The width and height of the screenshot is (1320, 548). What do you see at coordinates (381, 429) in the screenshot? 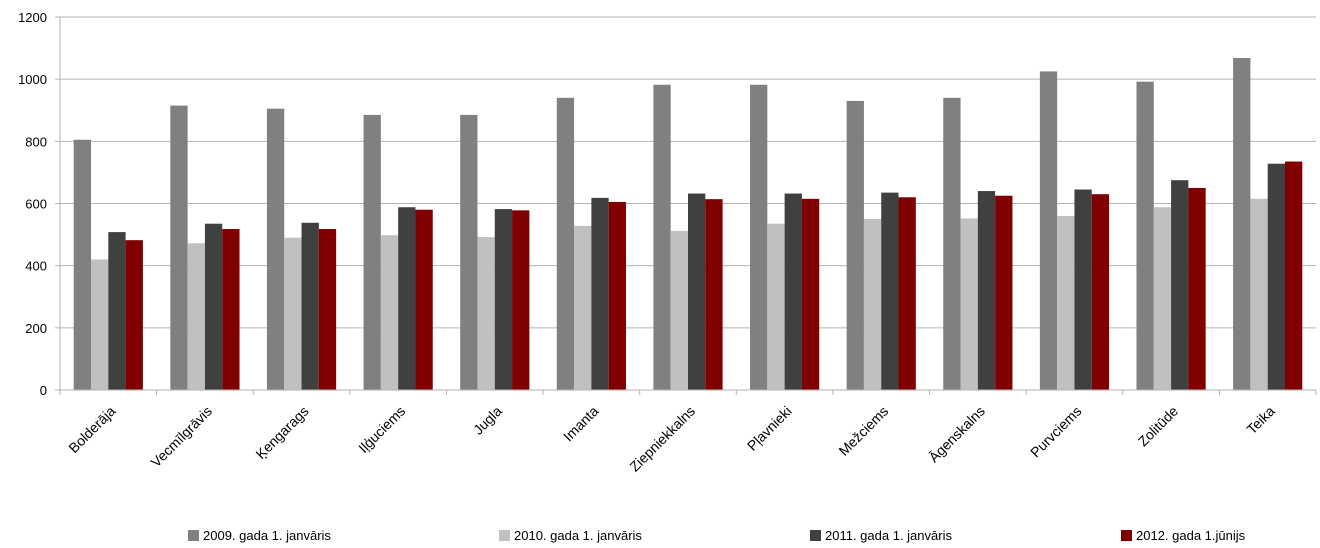
I see `x-tick-label: Iļģuciems` at bounding box center [381, 429].